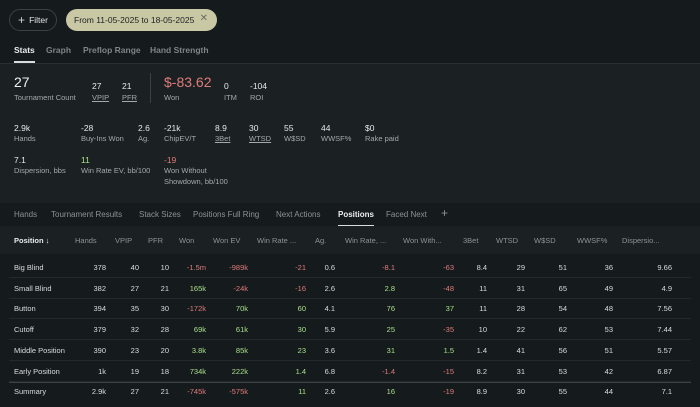  What do you see at coordinates (59, 50) in the screenshot?
I see `tab-graph: Graph` at bounding box center [59, 50].